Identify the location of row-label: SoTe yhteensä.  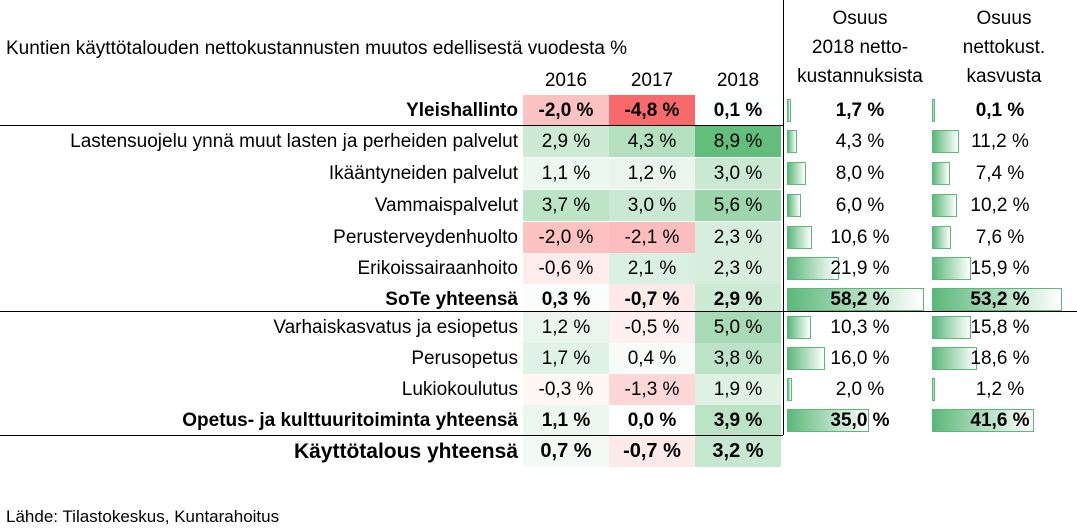
(451, 299).